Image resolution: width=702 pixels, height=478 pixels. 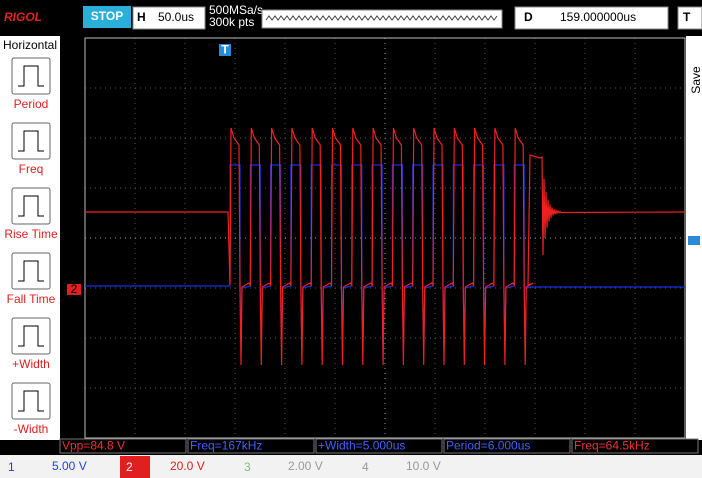 I want to click on measurement: Freq=64.5kHz, so click(x=612, y=446).